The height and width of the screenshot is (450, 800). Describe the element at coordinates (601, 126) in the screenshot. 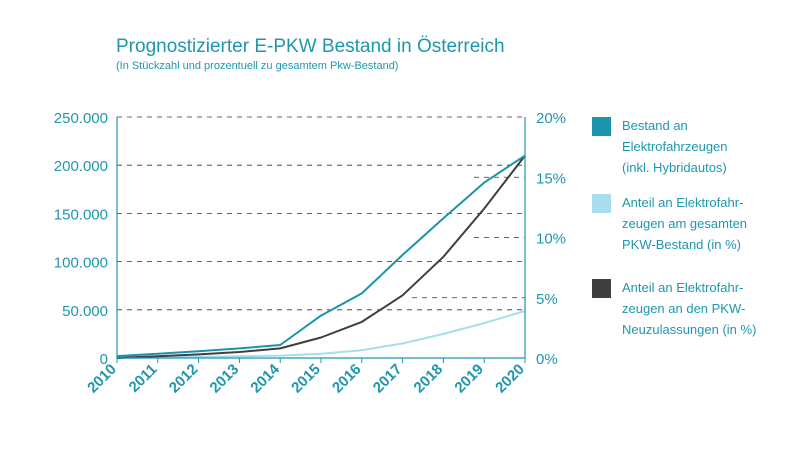

I see `legend-swatch-bestand` at that location.